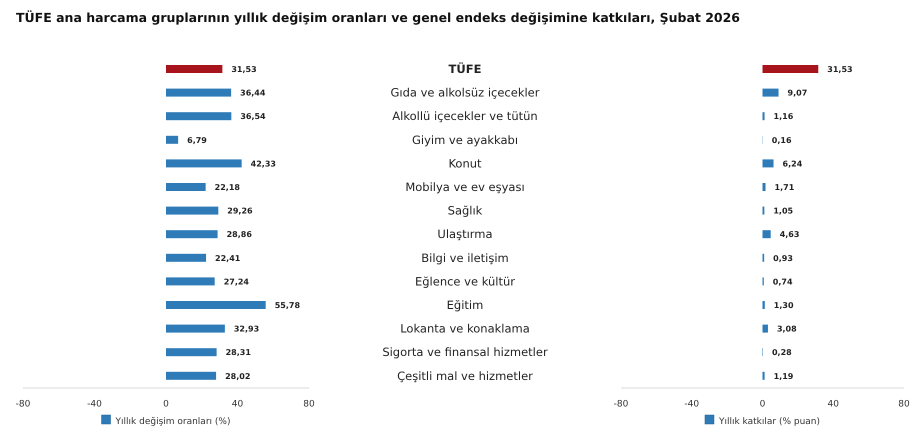  Describe the element at coordinates (792, 163) in the screenshot. I see `data-label: 6,24` at that location.